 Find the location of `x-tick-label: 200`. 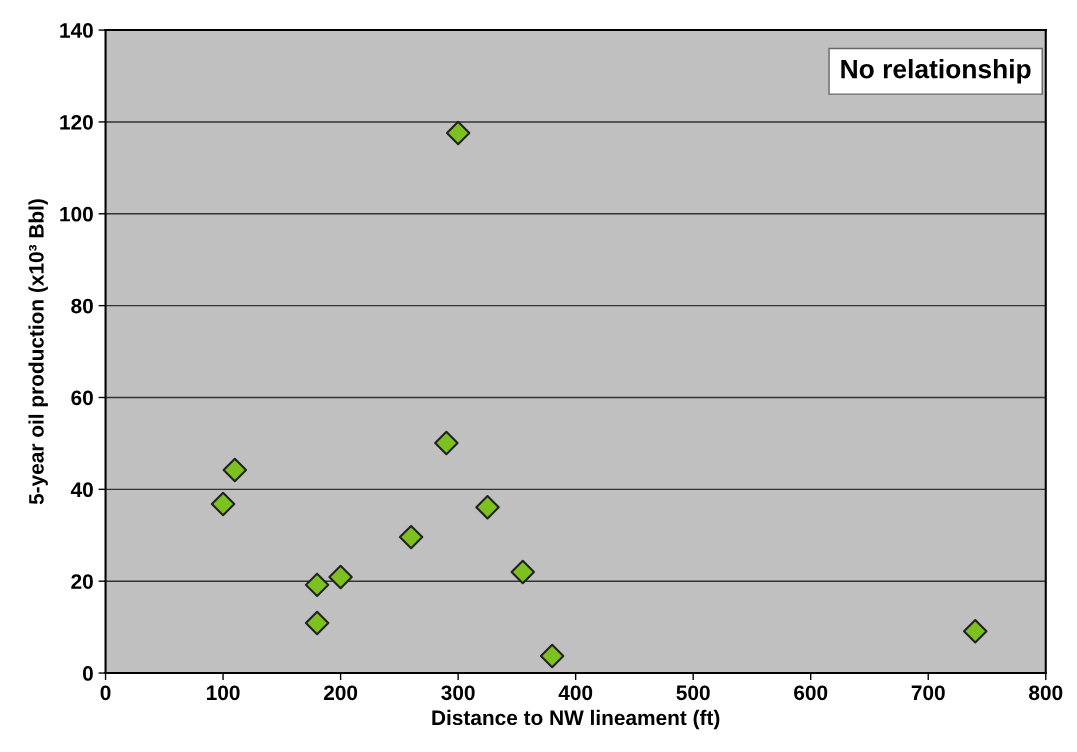

x-tick-label: 200 is located at coordinates (340, 693).